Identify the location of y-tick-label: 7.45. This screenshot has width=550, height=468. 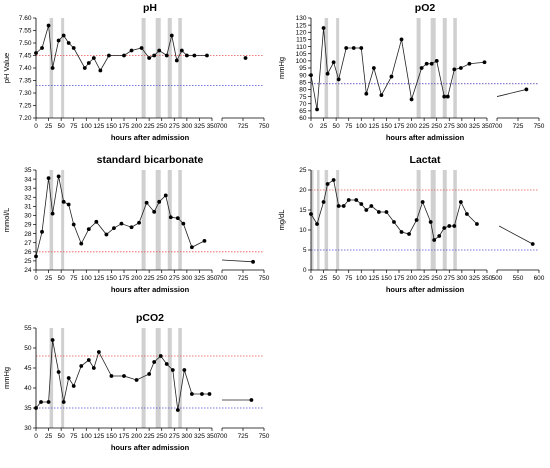
(25, 56).